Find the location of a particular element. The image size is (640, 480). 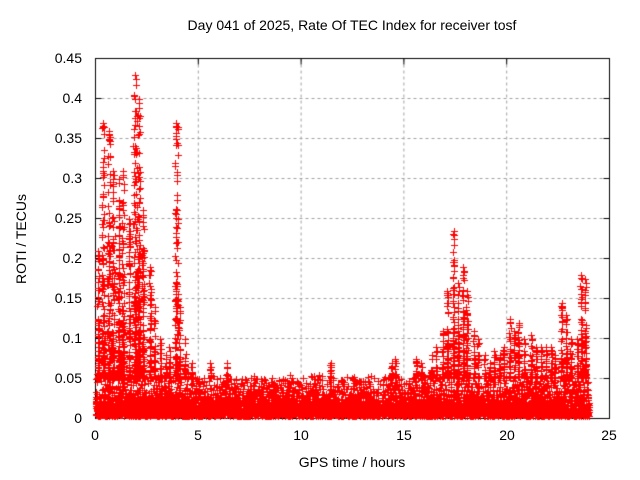

x-axis-label: GPS time / hours is located at coordinates (352, 462).